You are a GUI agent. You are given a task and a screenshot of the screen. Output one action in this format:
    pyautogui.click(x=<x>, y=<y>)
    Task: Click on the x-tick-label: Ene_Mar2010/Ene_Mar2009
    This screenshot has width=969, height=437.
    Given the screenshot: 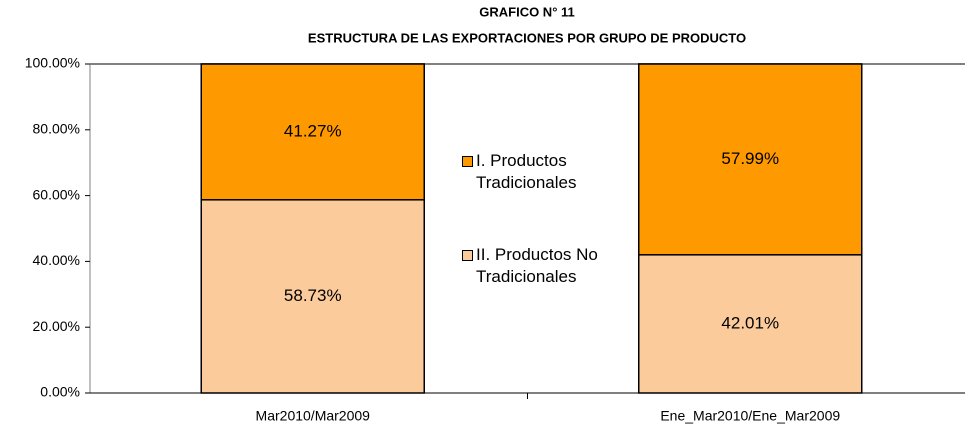 What is the action you would take?
    pyautogui.click(x=750, y=416)
    